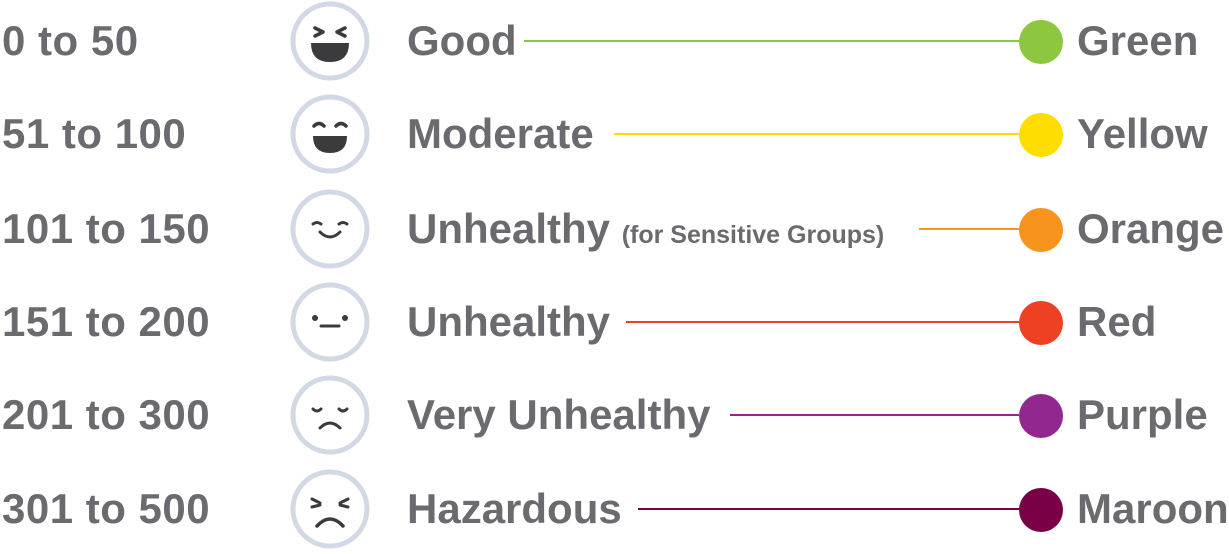  I want to click on color-name: Orange, so click(1151, 228).